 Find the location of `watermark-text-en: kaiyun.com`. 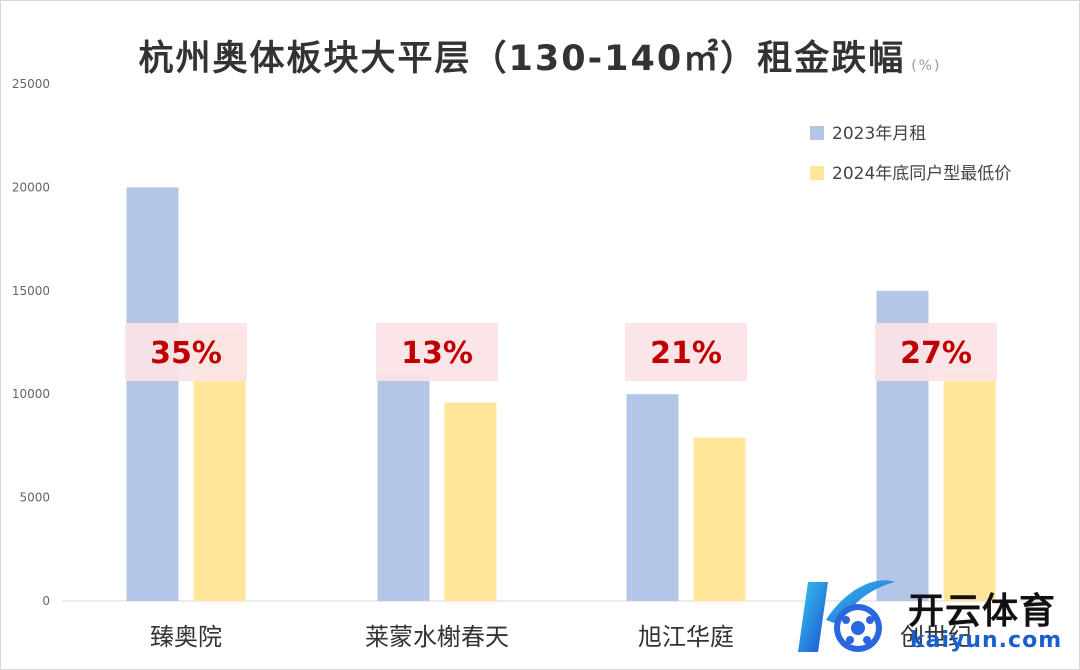

watermark-text-en: kaiyun.com is located at coordinates (986, 640).